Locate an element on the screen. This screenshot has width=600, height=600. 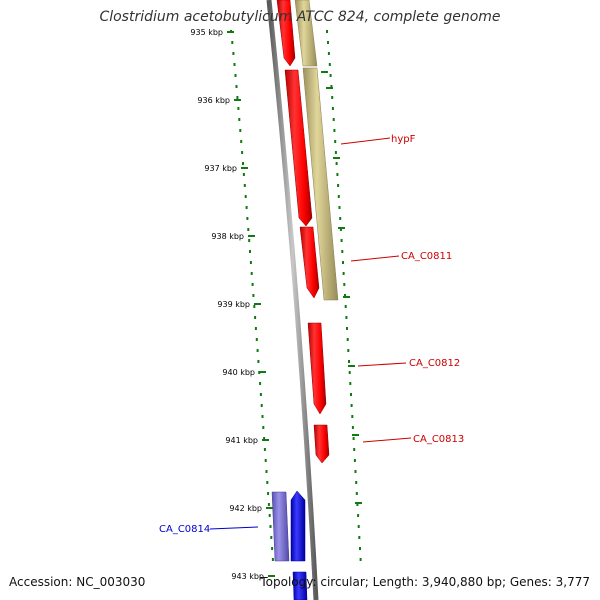
label-line-CA_C0812 is located at coordinates (382, 364).